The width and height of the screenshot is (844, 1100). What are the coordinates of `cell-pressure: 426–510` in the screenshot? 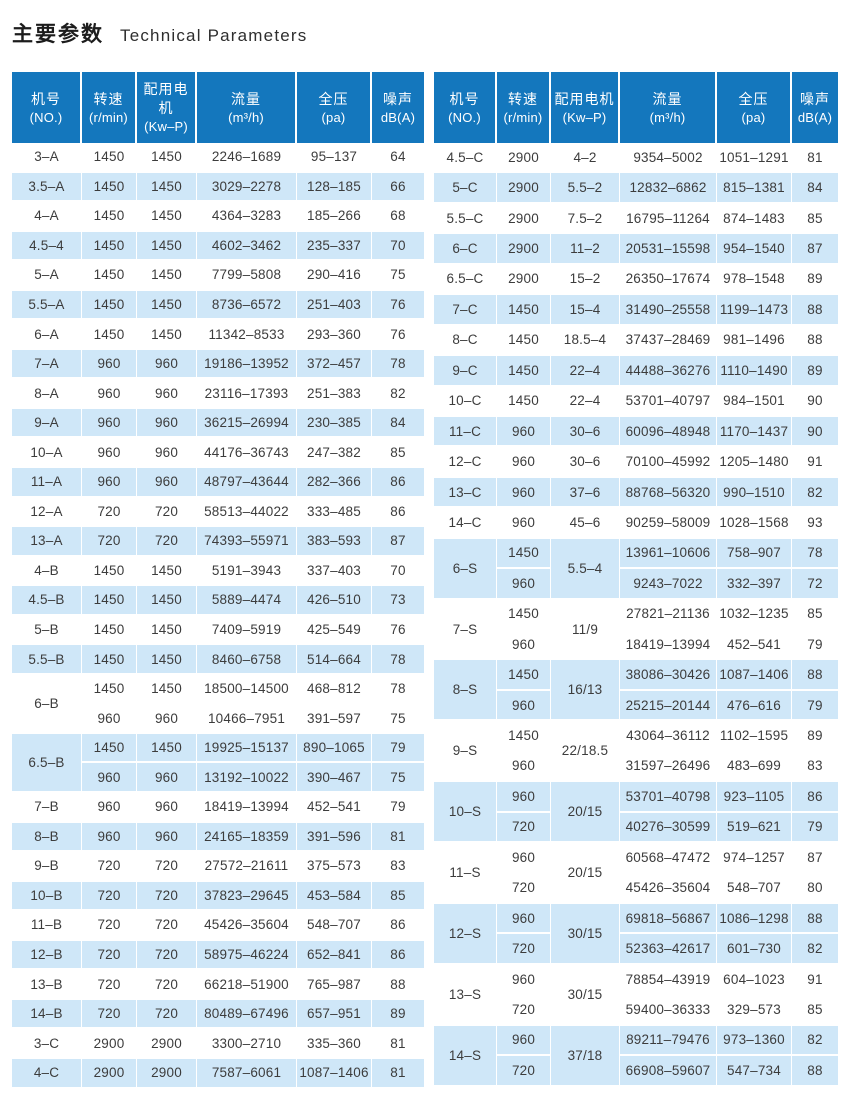 It's located at (334, 601).